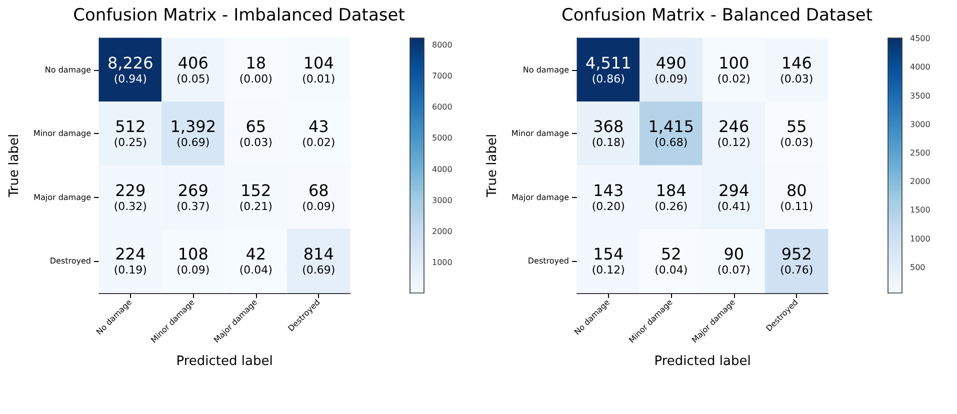 The image size is (957, 414). I want to click on data-label: 246 (0.12), so click(733, 133).